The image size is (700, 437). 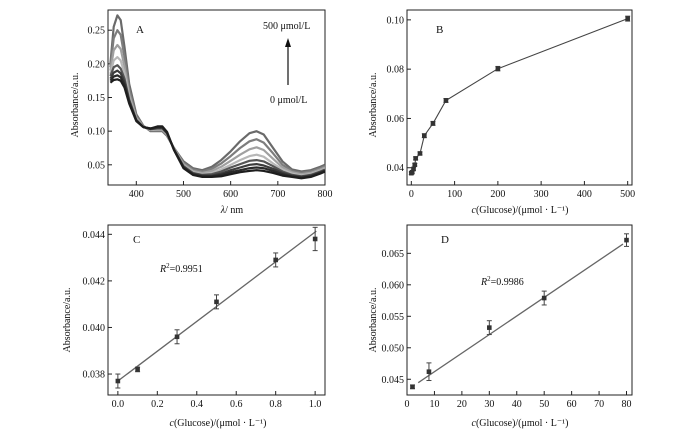 I want to click on panel-b-xtick-label: 200, so click(x=497, y=194).